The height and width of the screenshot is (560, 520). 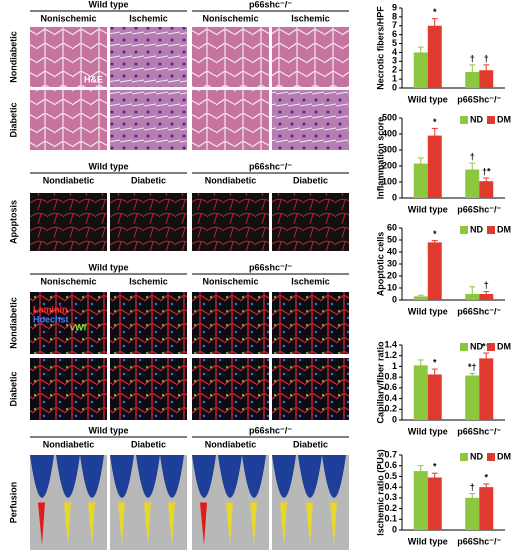 What do you see at coordinates (230, 281) in the screenshot?
I see `column-label: Nonischemic` at bounding box center [230, 281].